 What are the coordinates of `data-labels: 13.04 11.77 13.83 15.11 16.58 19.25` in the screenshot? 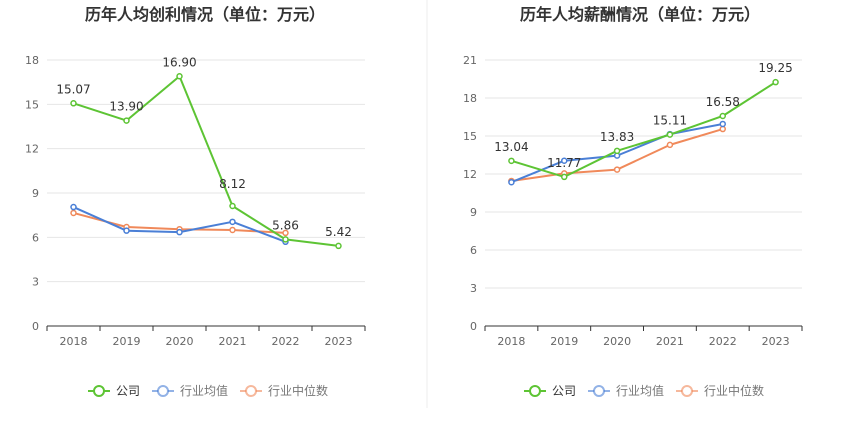 It's located at (643, 115).